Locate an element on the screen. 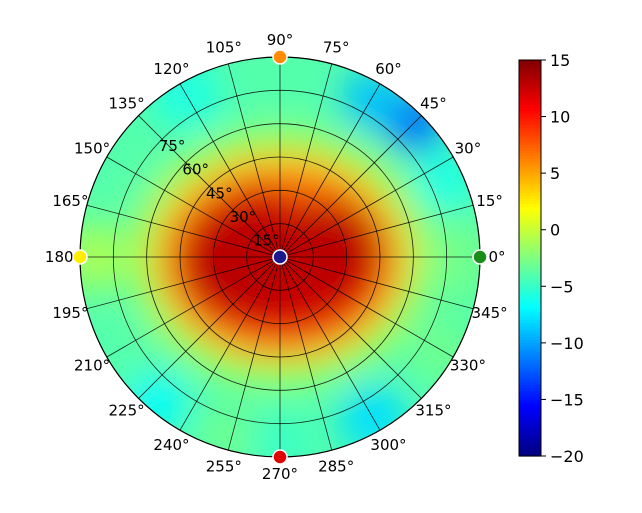 The height and width of the screenshot is (513, 642). radial-tick-label: 75° is located at coordinates (172, 146).